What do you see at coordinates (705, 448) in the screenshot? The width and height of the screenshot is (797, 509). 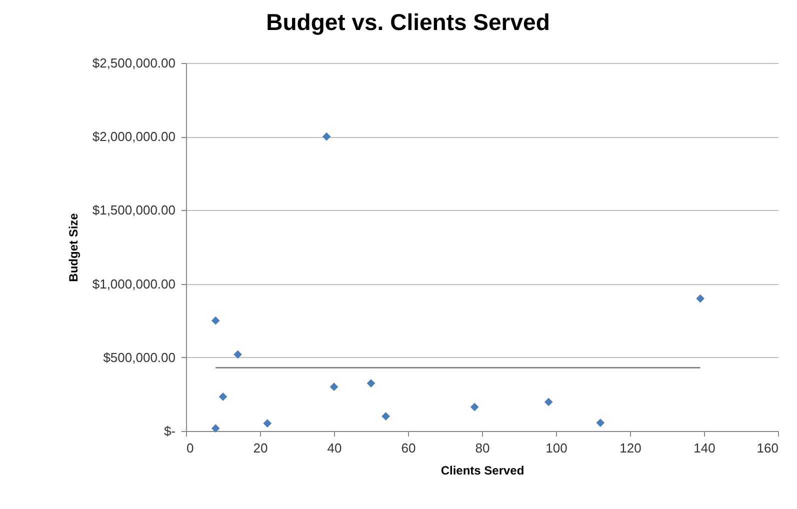 I see `x-tick-label: 140` at bounding box center [705, 448].